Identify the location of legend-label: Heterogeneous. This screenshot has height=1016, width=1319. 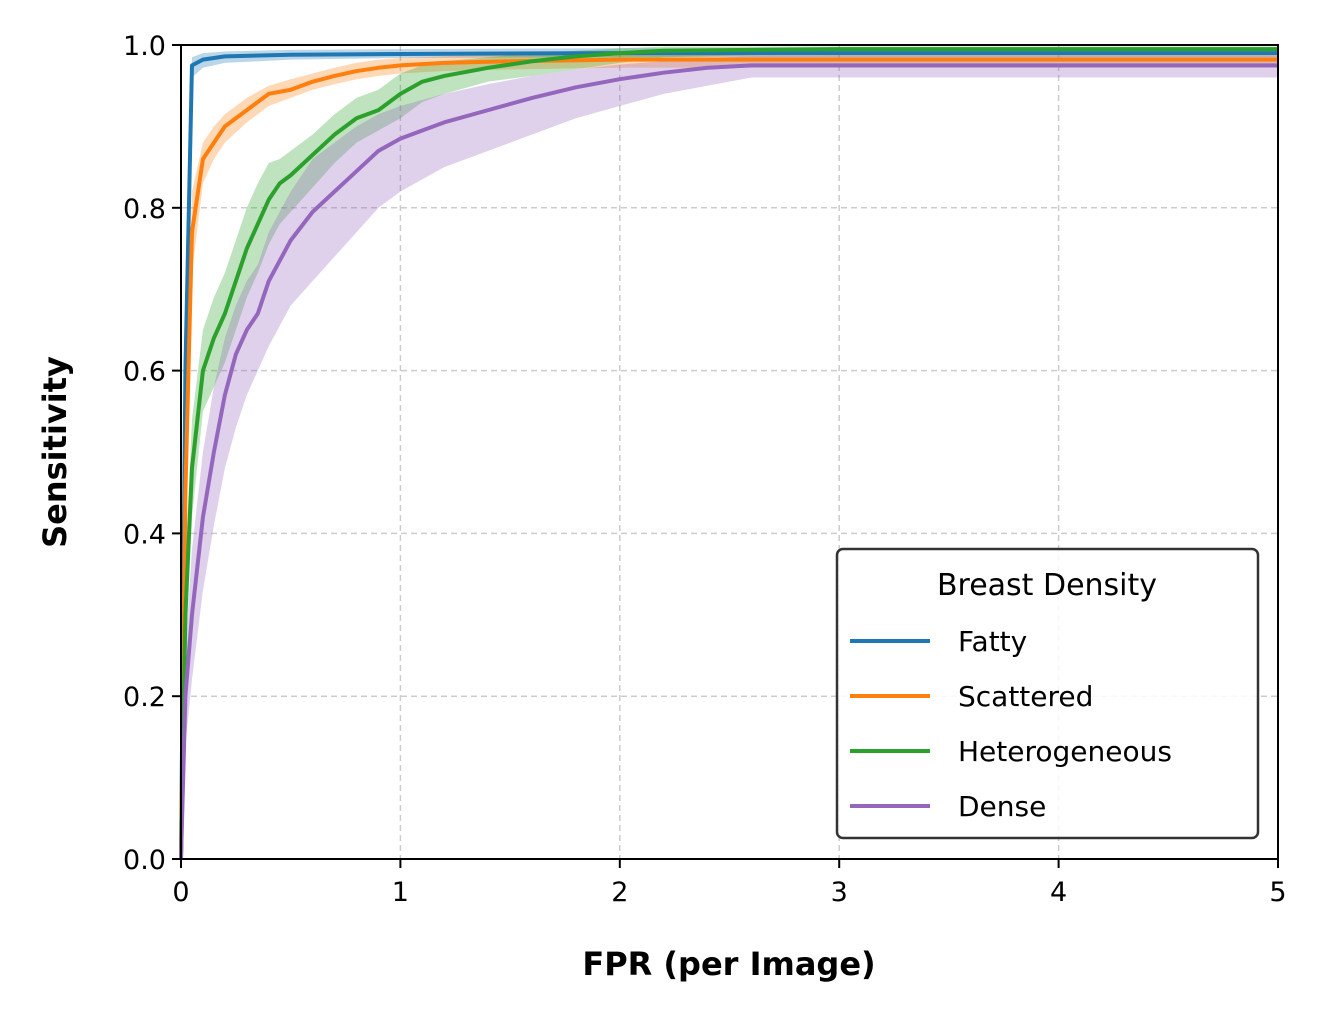
(1065, 751).